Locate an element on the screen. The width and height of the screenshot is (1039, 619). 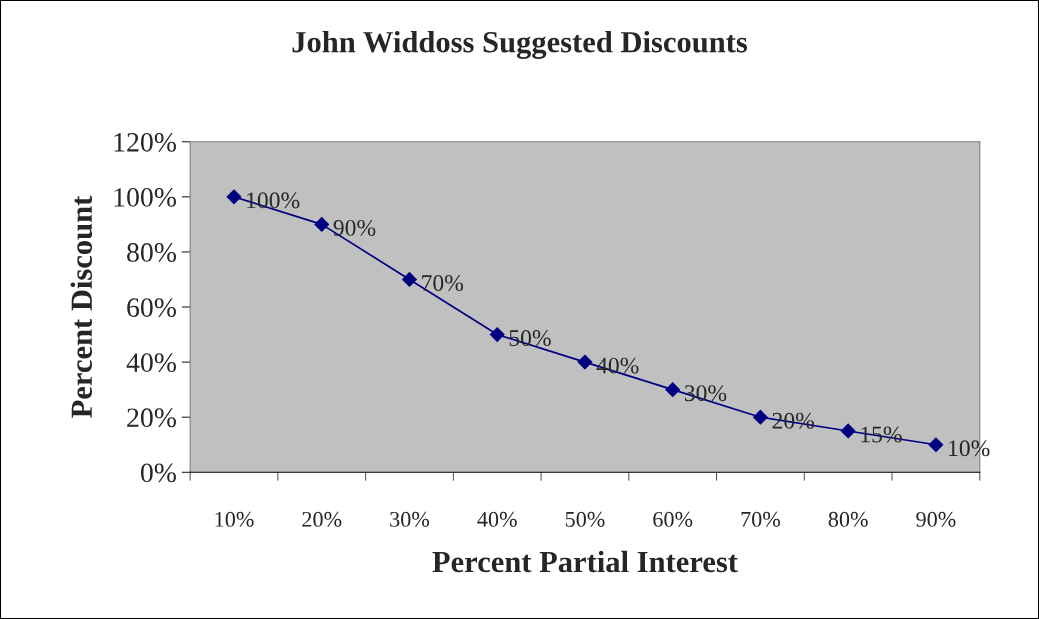
x-tick-label: 20% is located at coordinates (322, 519).